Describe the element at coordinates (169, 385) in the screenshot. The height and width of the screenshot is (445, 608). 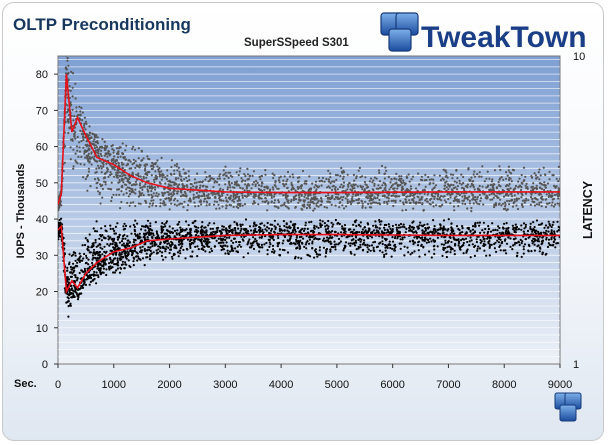
I see `x-tick-label: 2000` at that location.